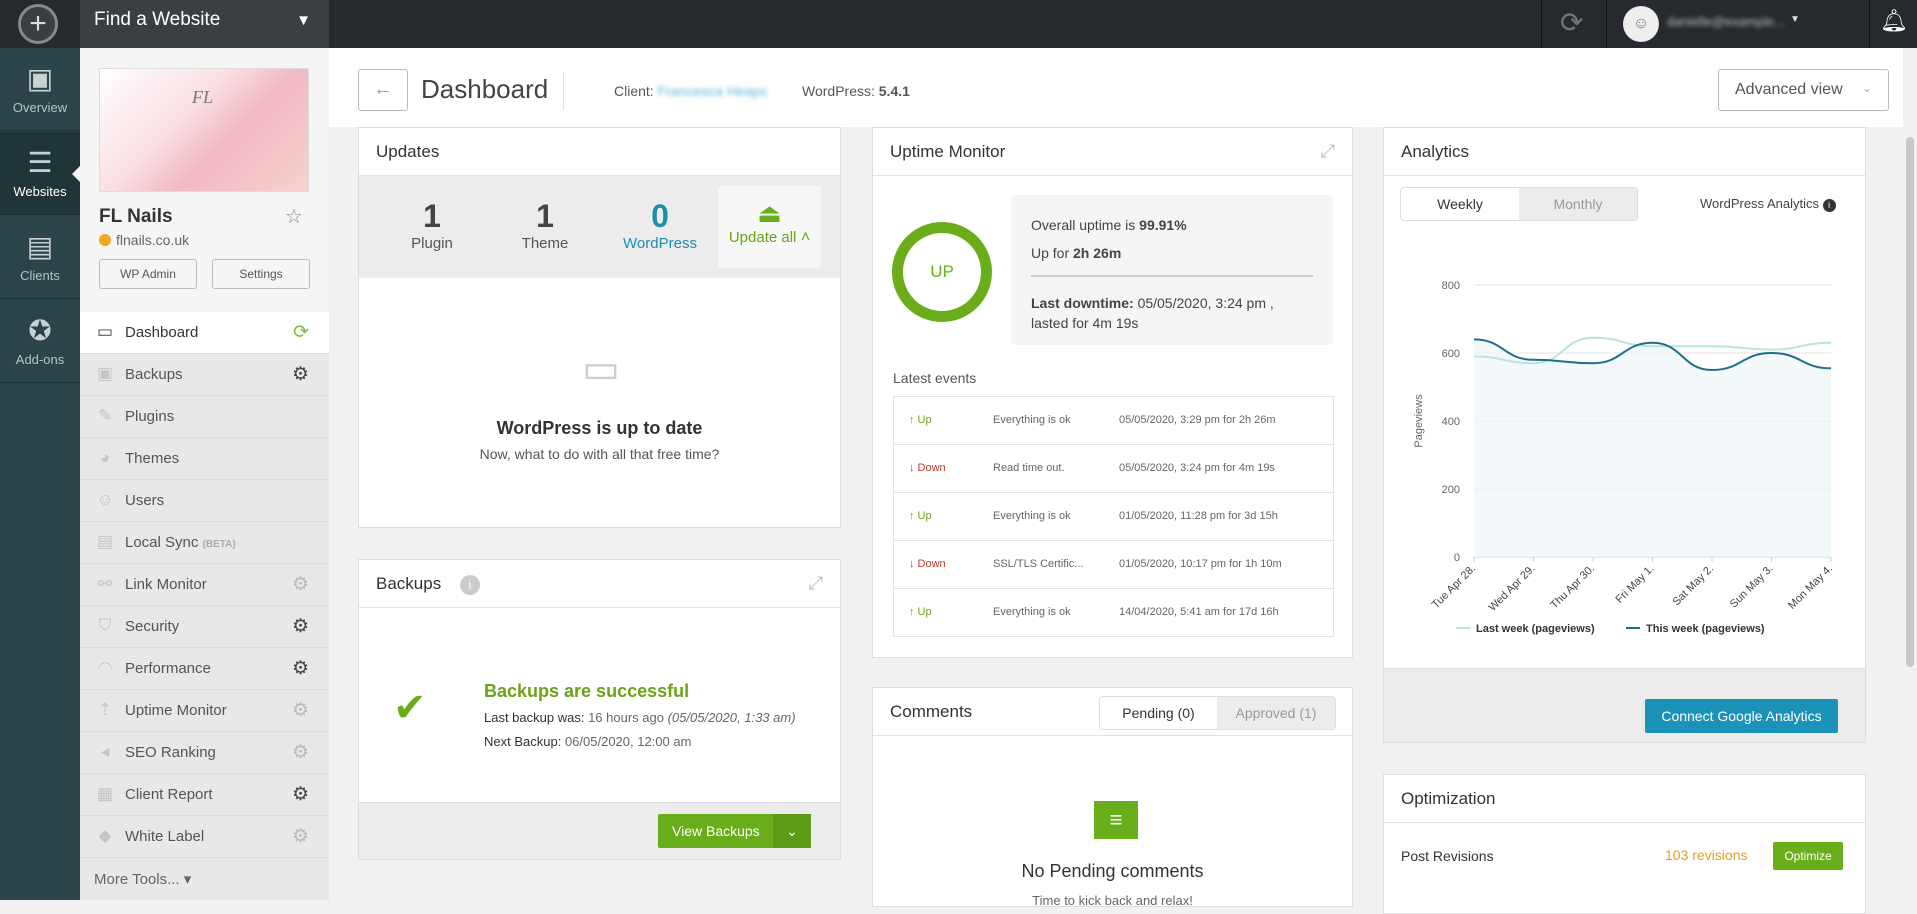 The image size is (1917, 914). I want to click on sidebar-item: ⛉Security⚙, so click(204, 627).